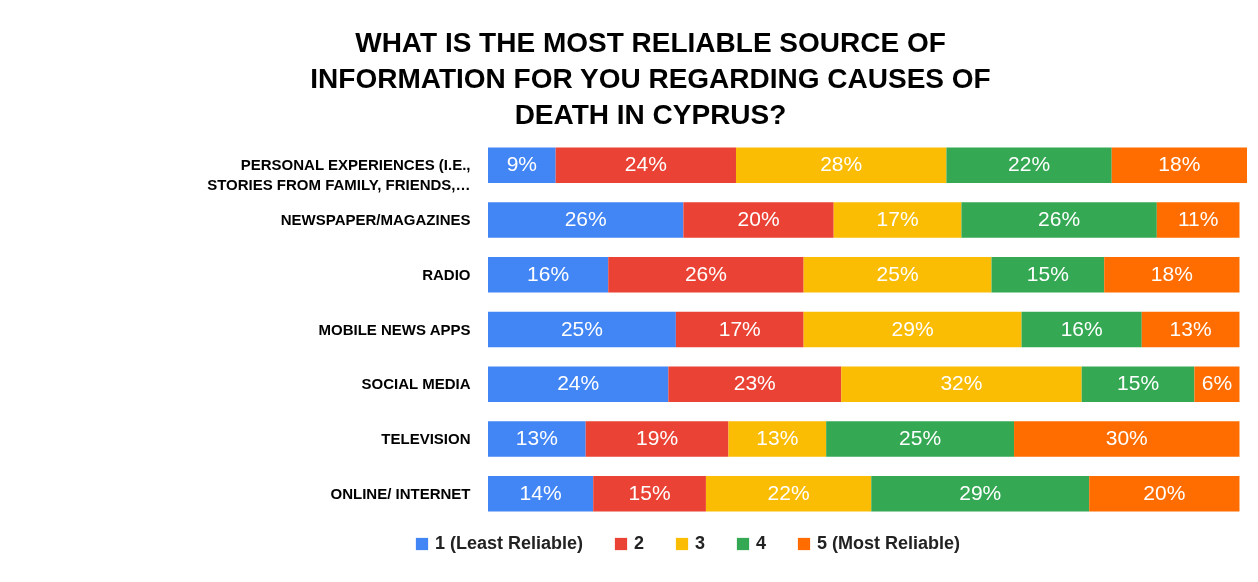 The width and height of the screenshot is (1258, 582). I want to click on data-label: 23%, so click(754, 383).